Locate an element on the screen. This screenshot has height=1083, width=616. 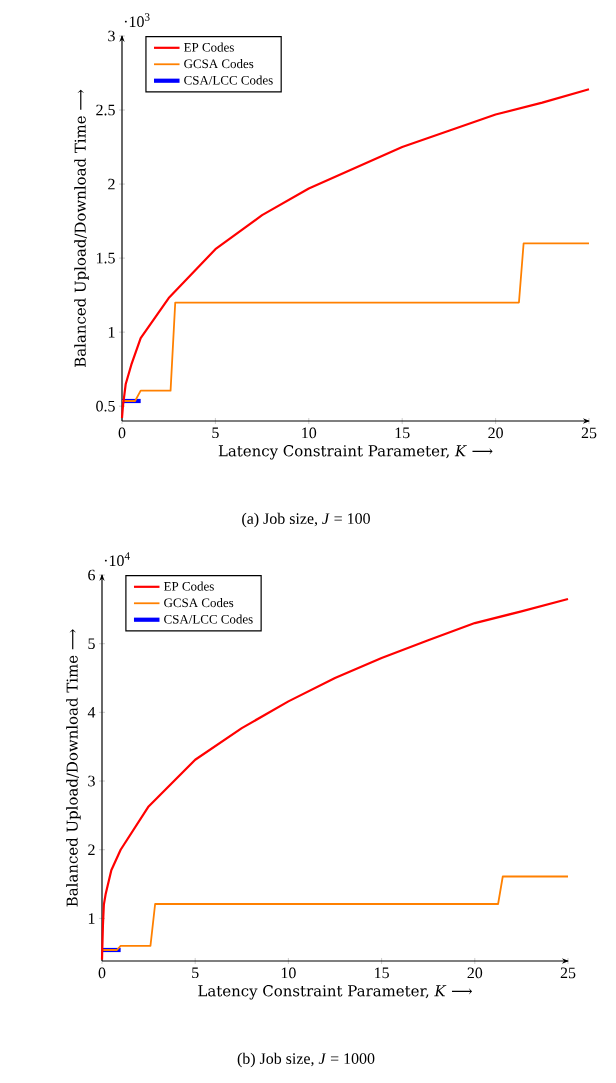
y-tick-label: 1.5 is located at coordinates (105, 258).